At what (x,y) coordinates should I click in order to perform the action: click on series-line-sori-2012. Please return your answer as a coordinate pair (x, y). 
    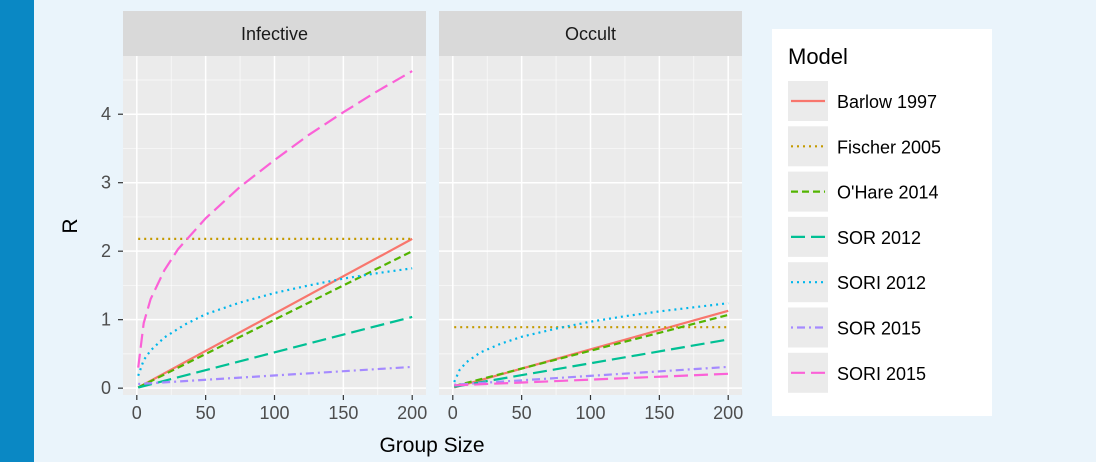
    Looking at the image, I should click on (591, 342).